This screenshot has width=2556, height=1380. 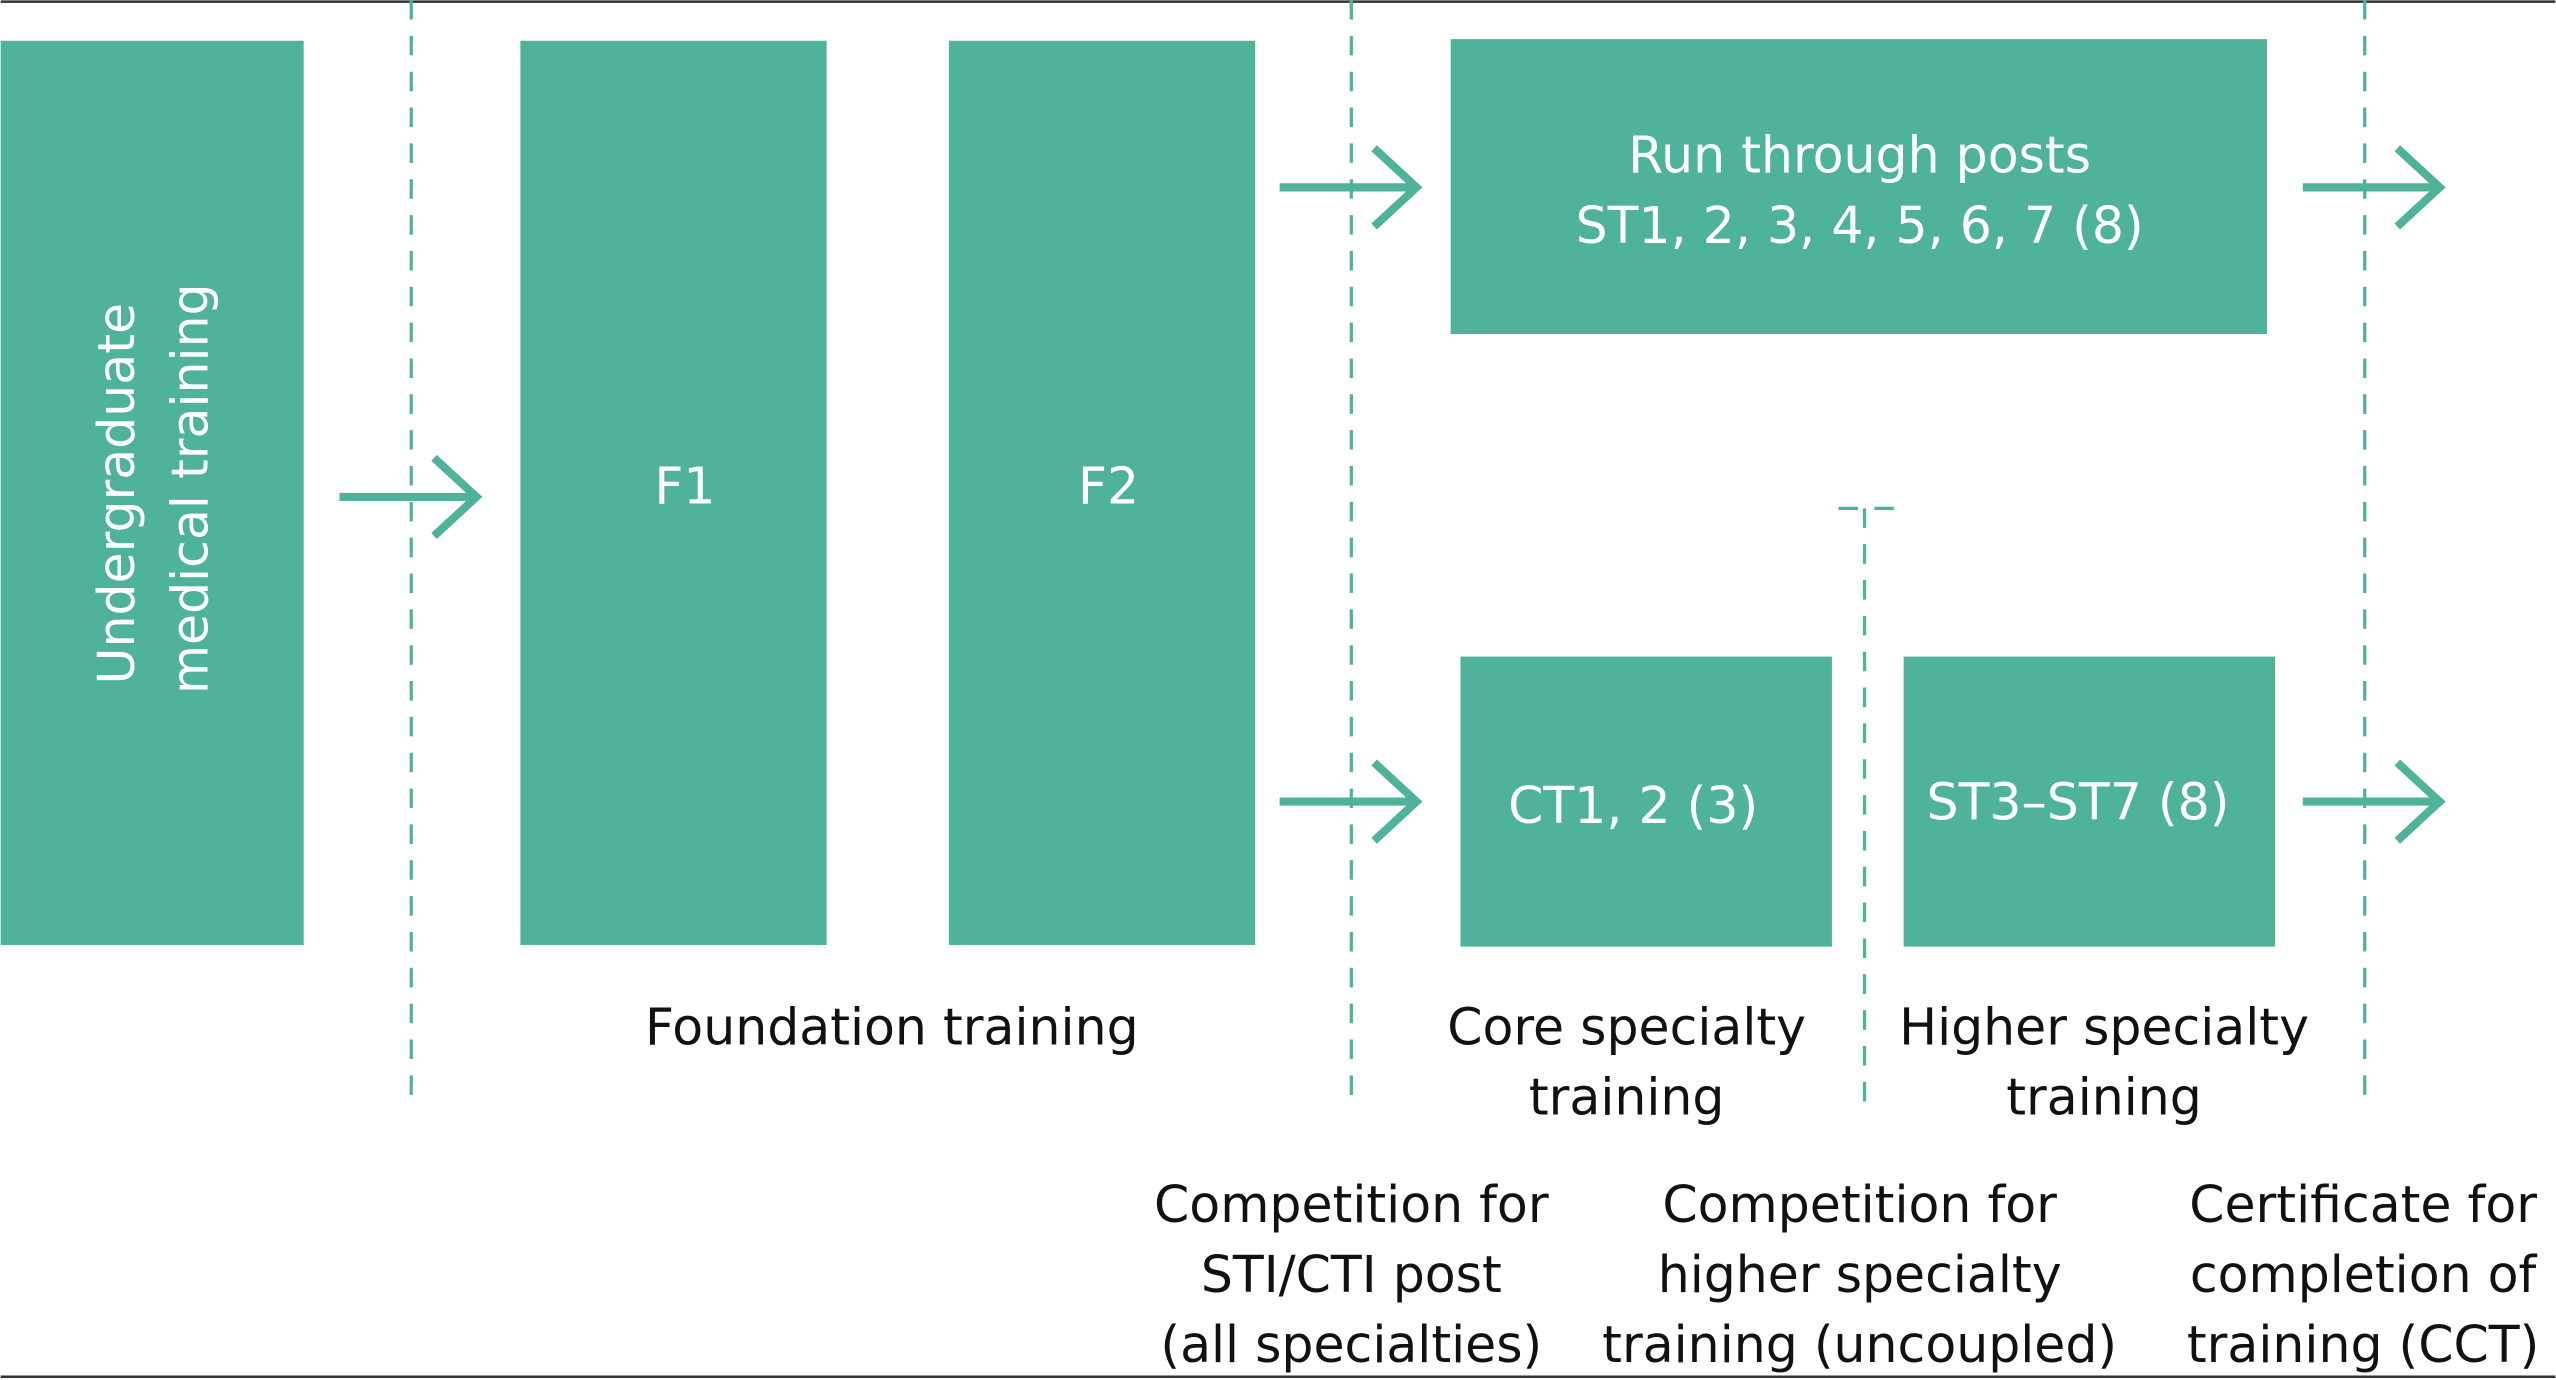 What do you see at coordinates (116, 494) in the screenshot?
I see `undergraduate-label-line1: Undergraduate` at bounding box center [116, 494].